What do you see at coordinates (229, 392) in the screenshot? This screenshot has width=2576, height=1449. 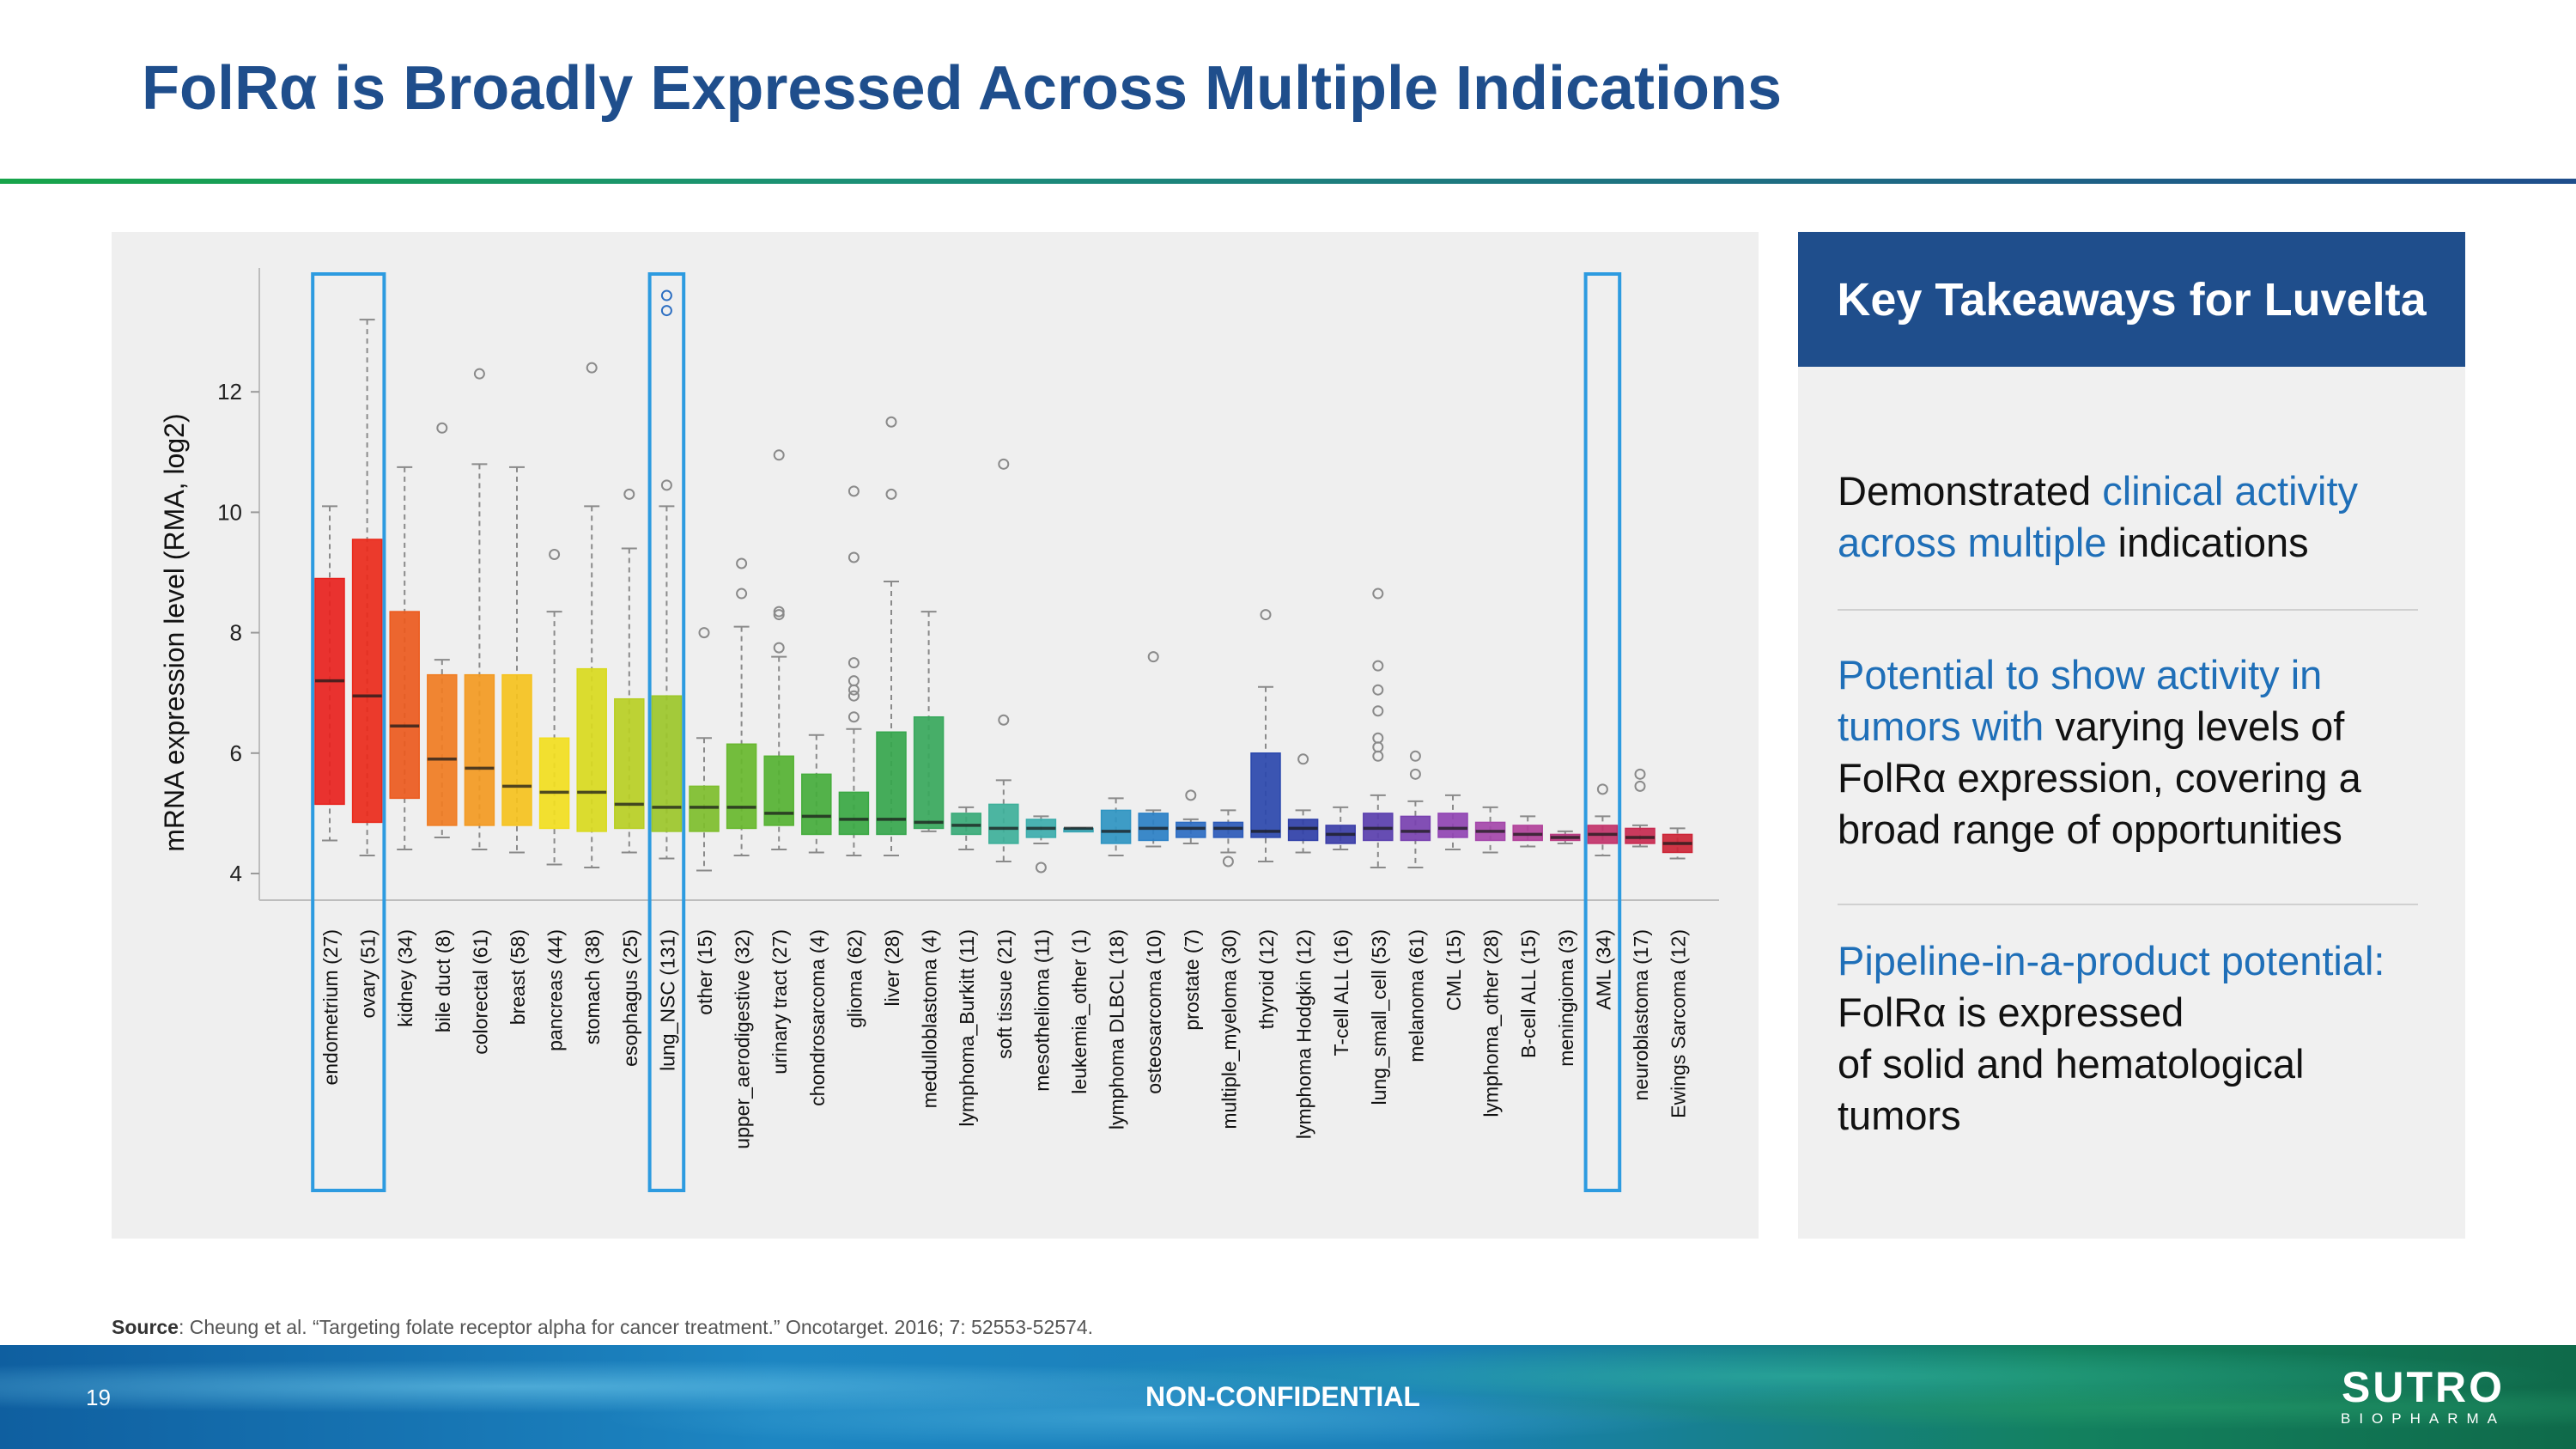 I see `y-tick-label: 12` at bounding box center [229, 392].